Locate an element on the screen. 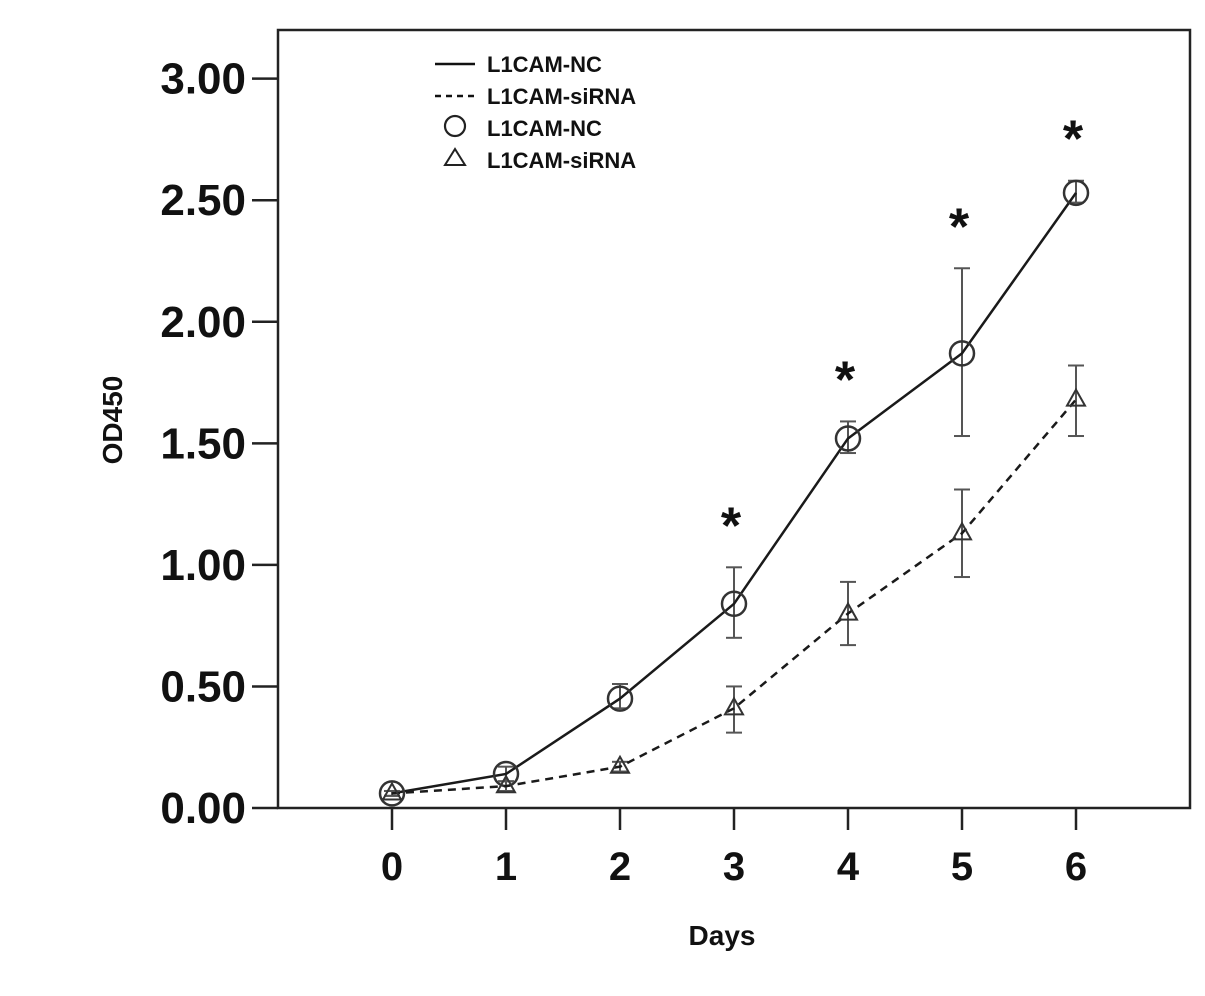 Image resolution: width=1205 pixels, height=996 pixels. y-tick-label: 1.00 is located at coordinates (203, 565).